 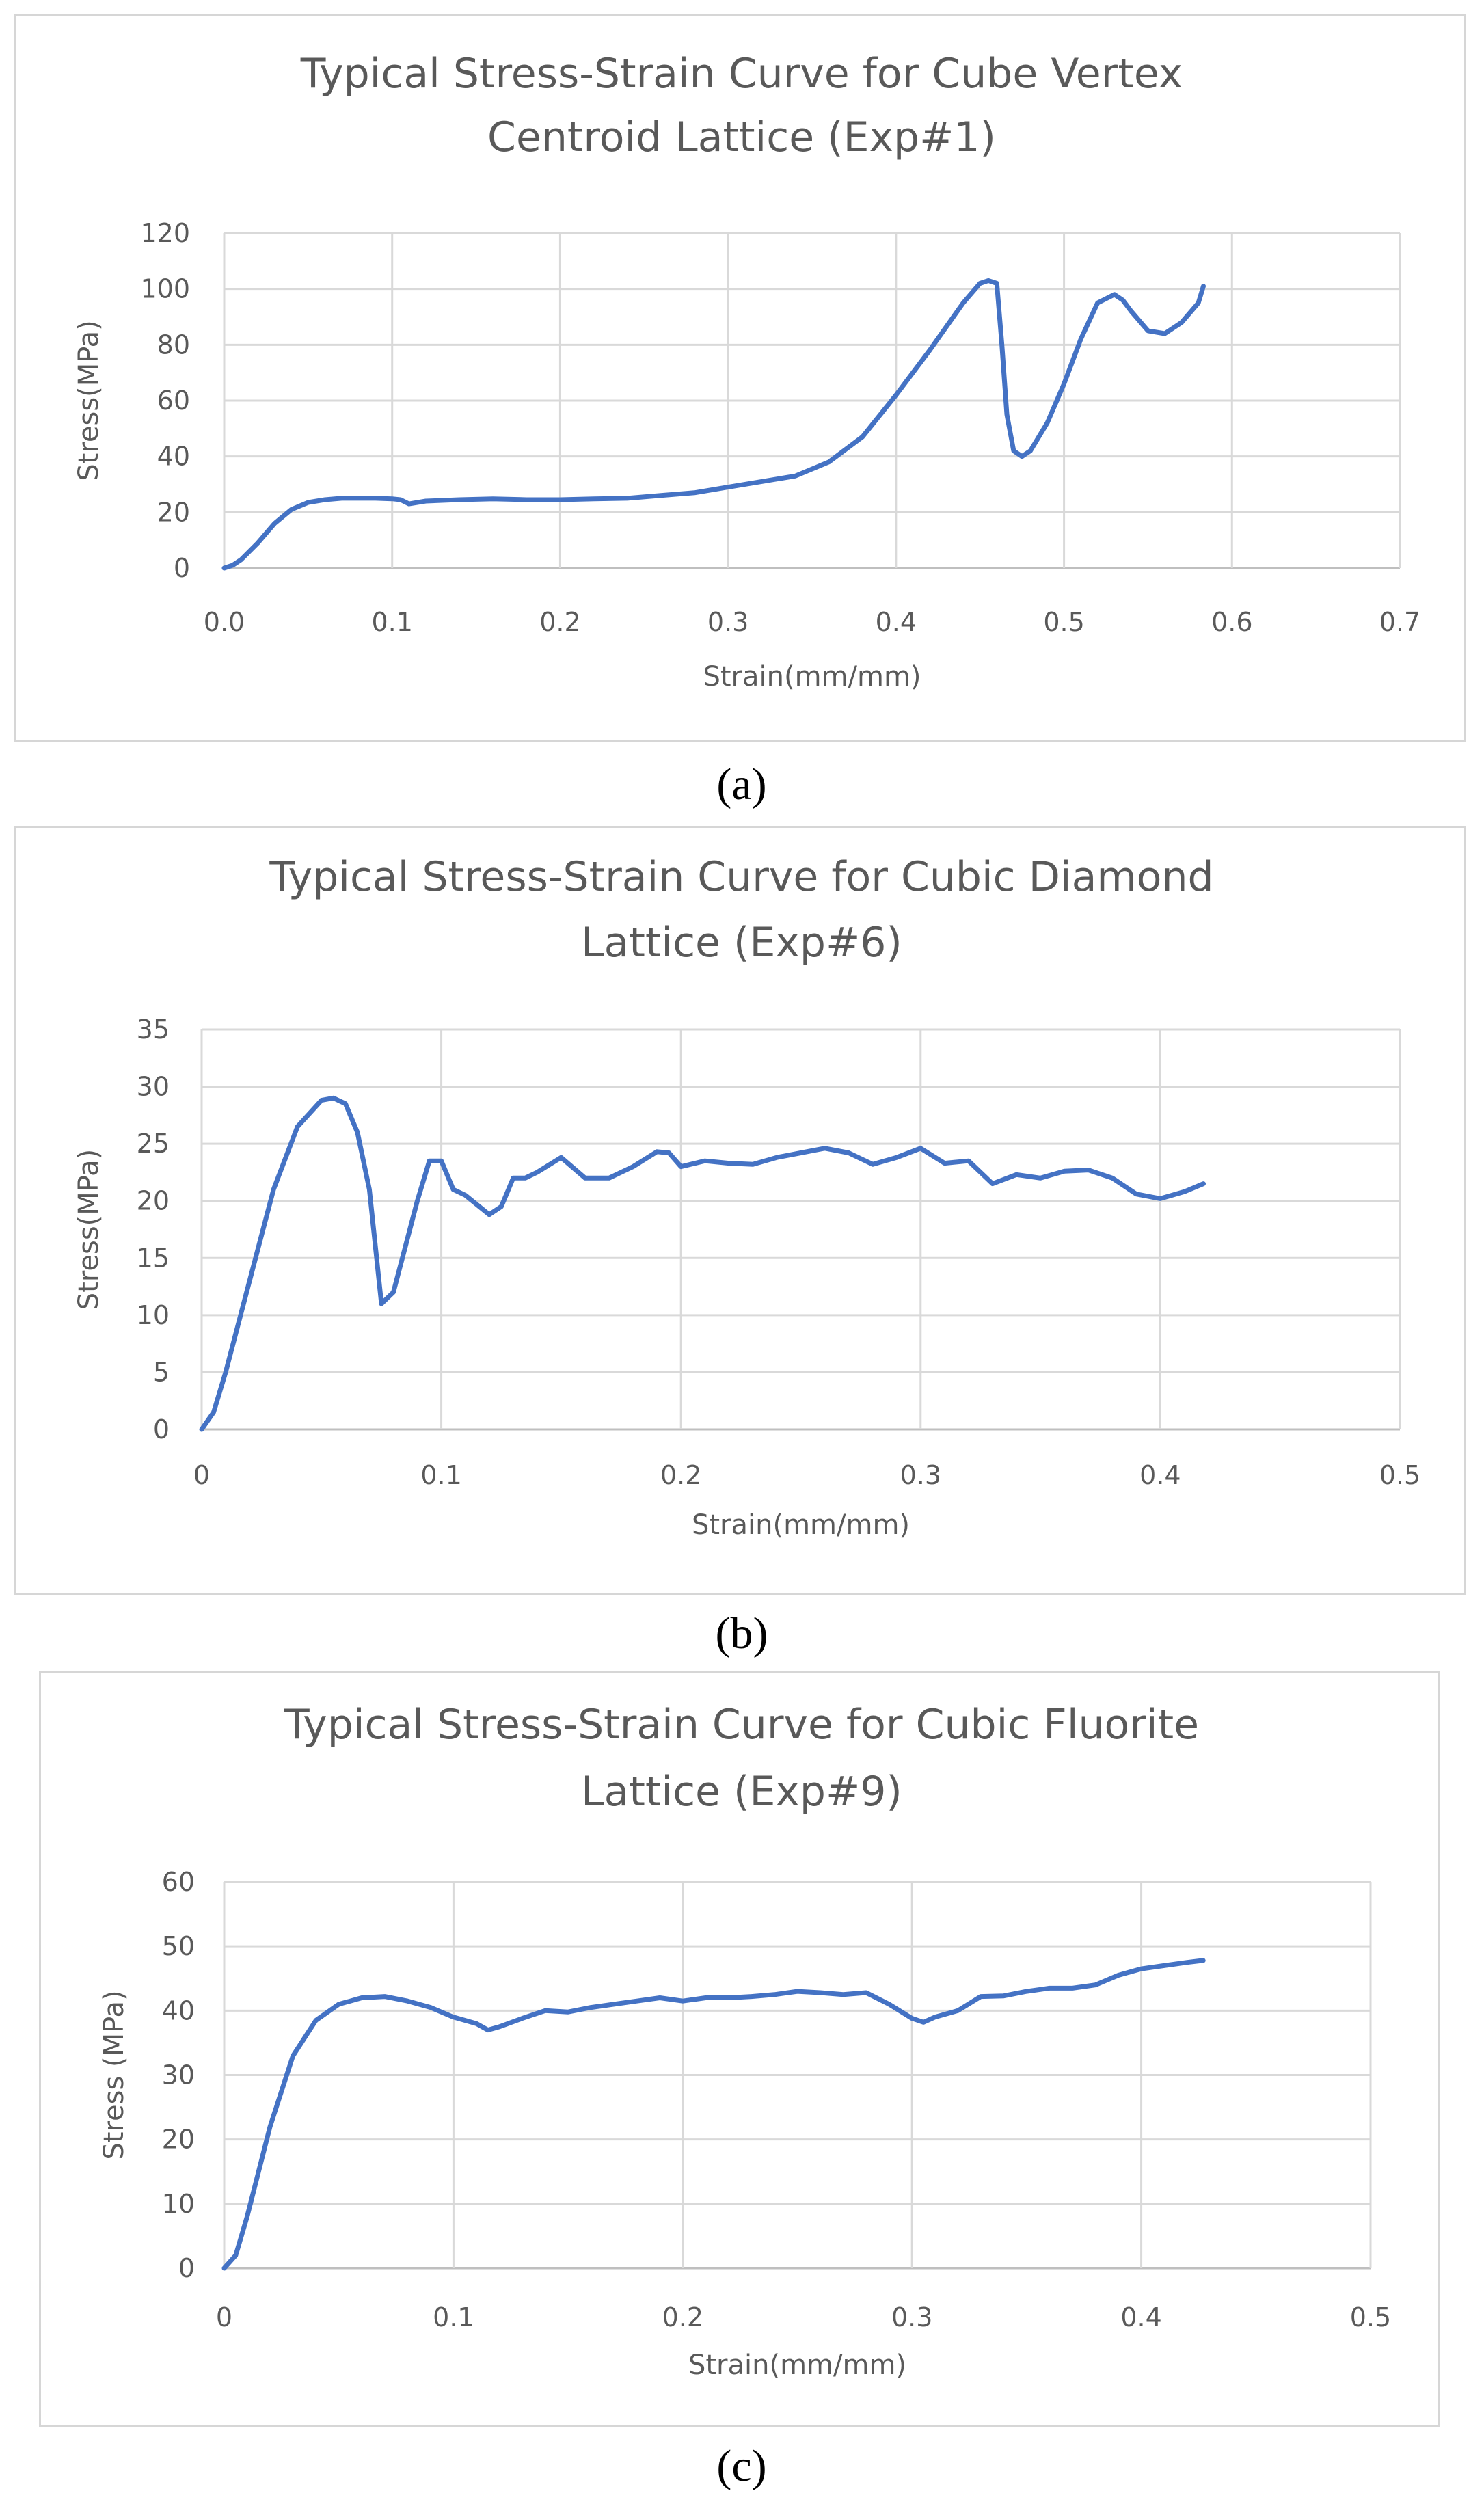 What do you see at coordinates (153, 1029) in the screenshot?
I see `y-tick-label: 35` at bounding box center [153, 1029].